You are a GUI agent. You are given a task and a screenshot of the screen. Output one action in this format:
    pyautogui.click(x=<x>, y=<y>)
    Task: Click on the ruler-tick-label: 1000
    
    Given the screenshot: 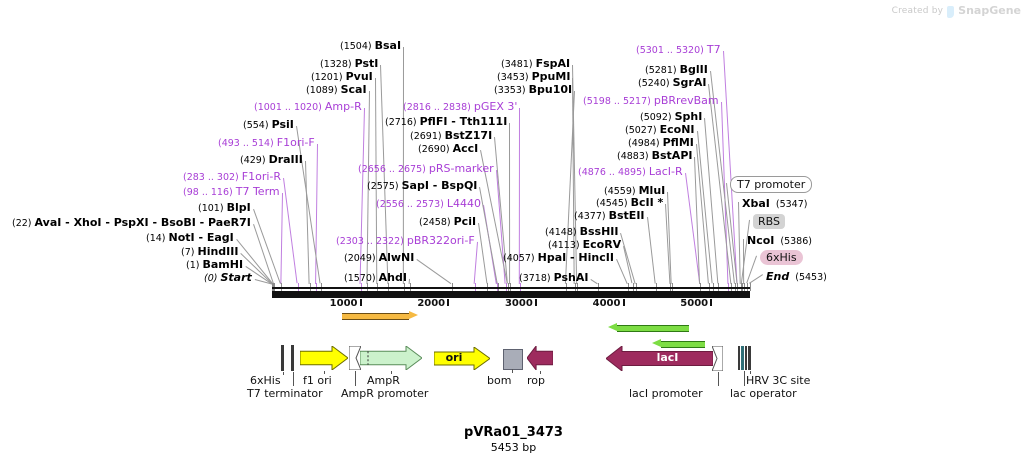 What is the action you would take?
    pyautogui.click(x=343, y=303)
    